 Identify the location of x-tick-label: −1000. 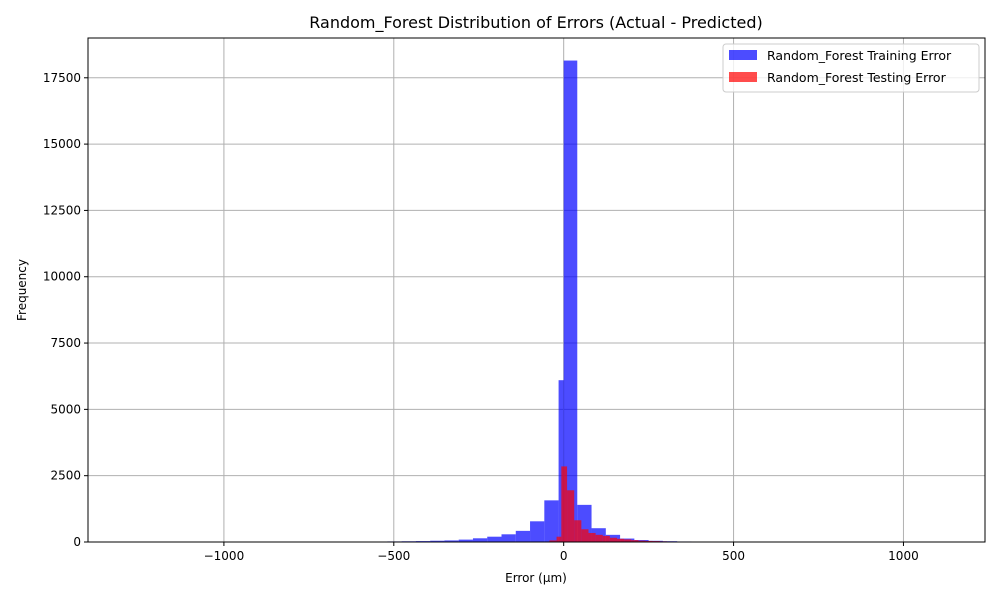
(224, 556).